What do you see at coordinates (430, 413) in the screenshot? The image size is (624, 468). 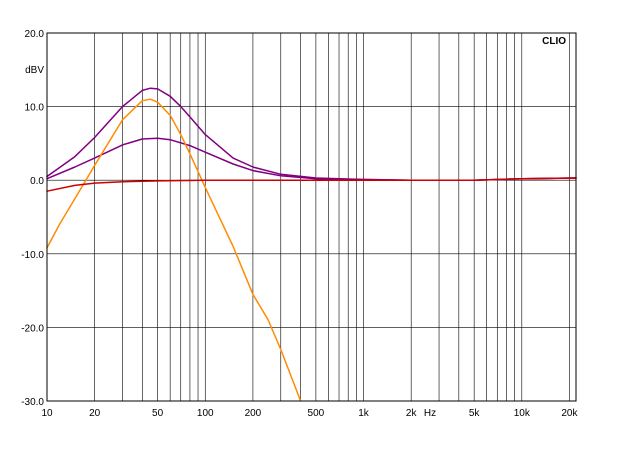 I see `x-axis-unit-label: Hz` at bounding box center [430, 413].